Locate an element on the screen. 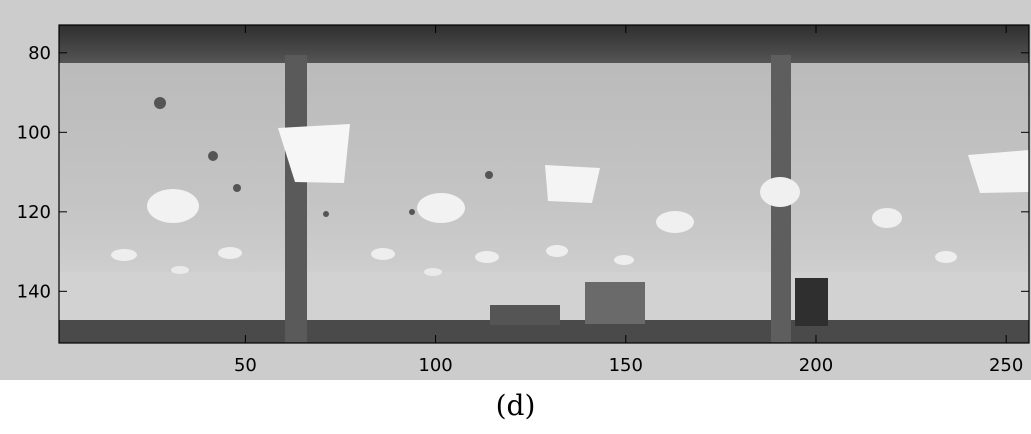  y-tick-label: 100 is located at coordinates (34, 132).